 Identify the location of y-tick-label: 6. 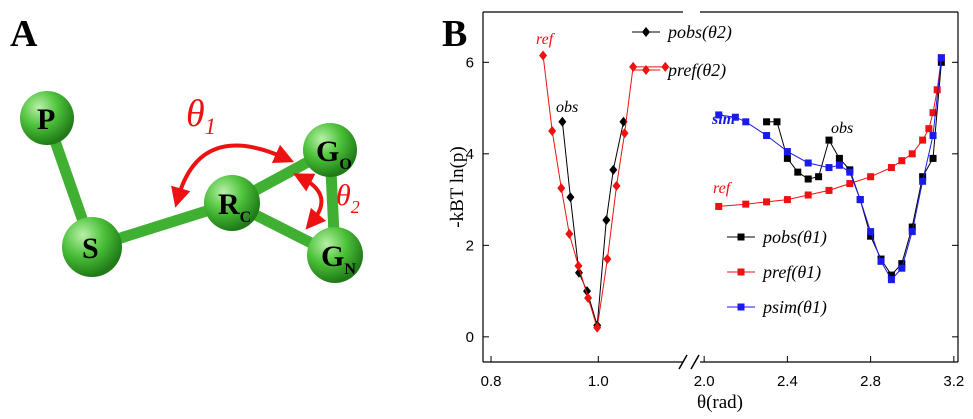
(470, 62).